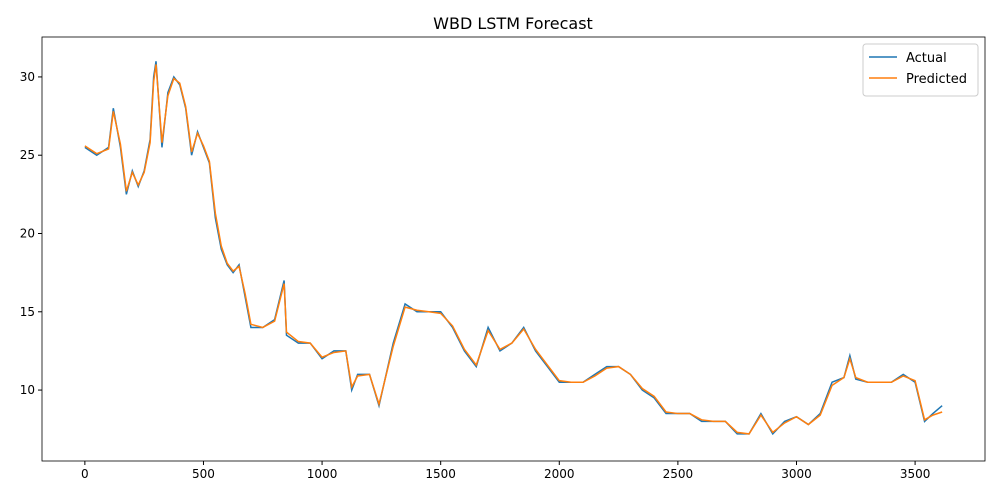  What do you see at coordinates (27, 77) in the screenshot?
I see `y-tick-label: 30` at bounding box center [27, 77].